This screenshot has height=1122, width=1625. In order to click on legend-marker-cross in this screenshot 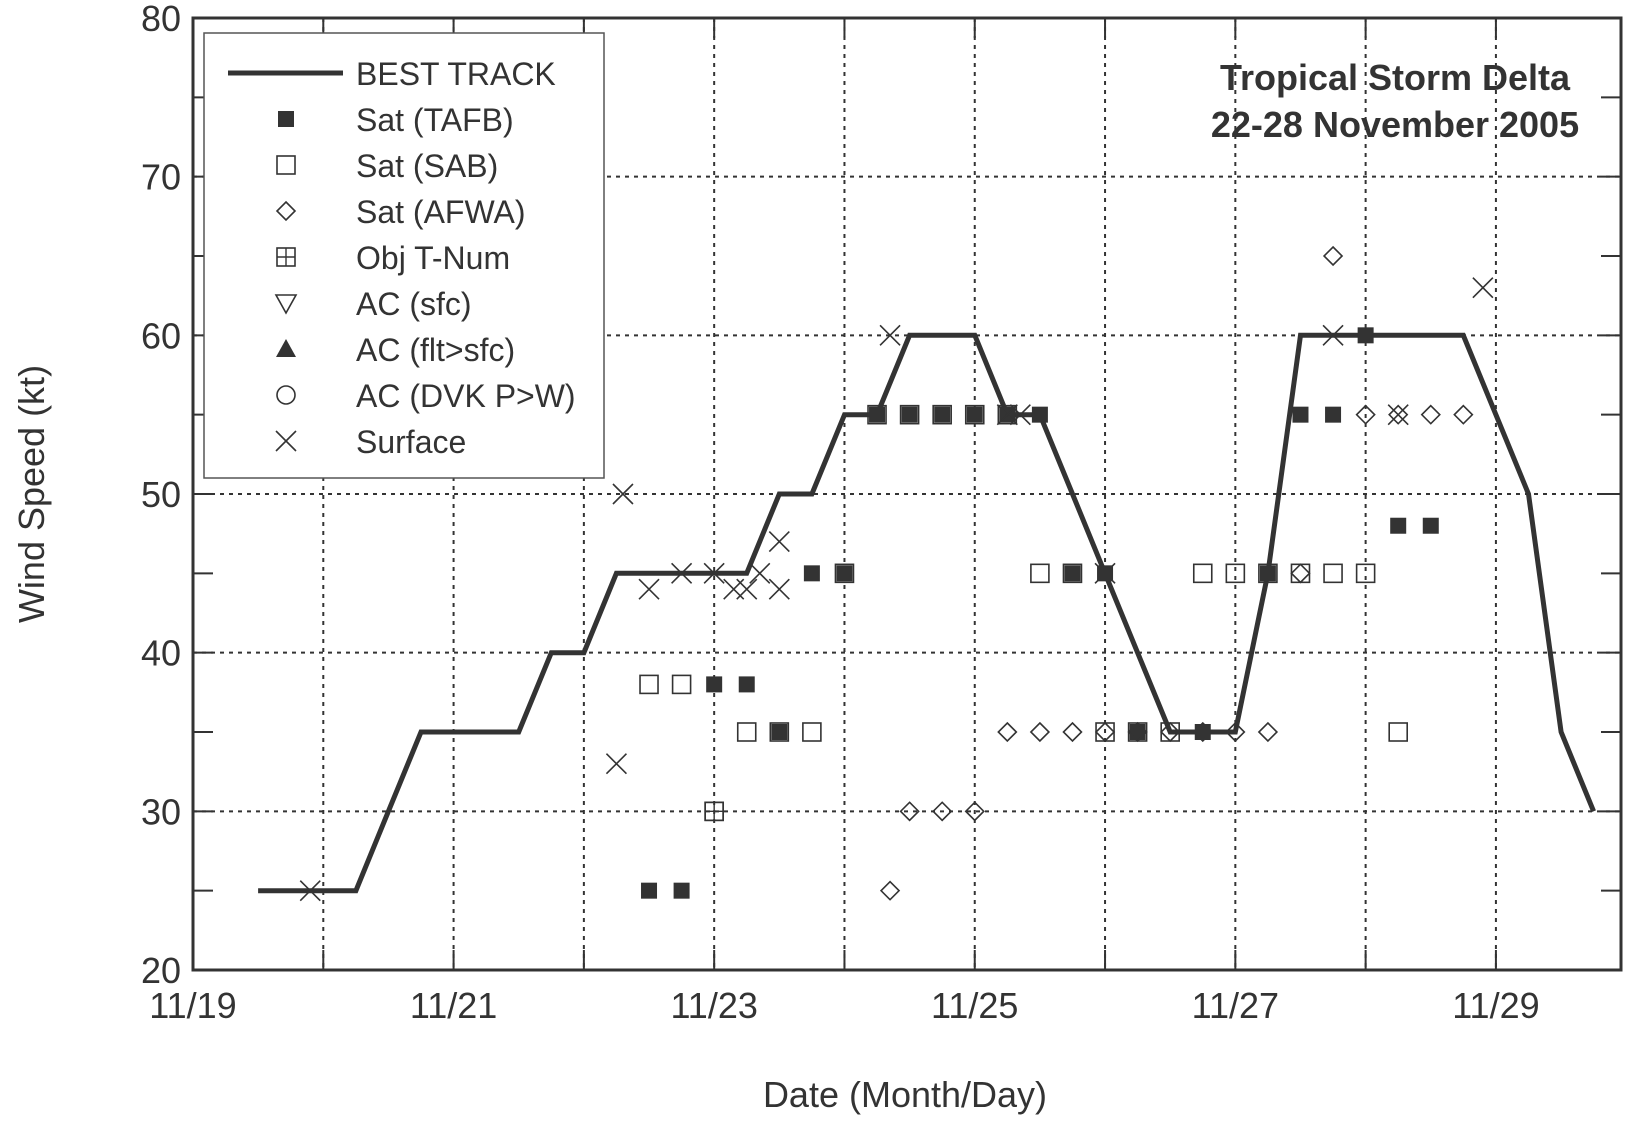, I will do `click(286, 441)`.